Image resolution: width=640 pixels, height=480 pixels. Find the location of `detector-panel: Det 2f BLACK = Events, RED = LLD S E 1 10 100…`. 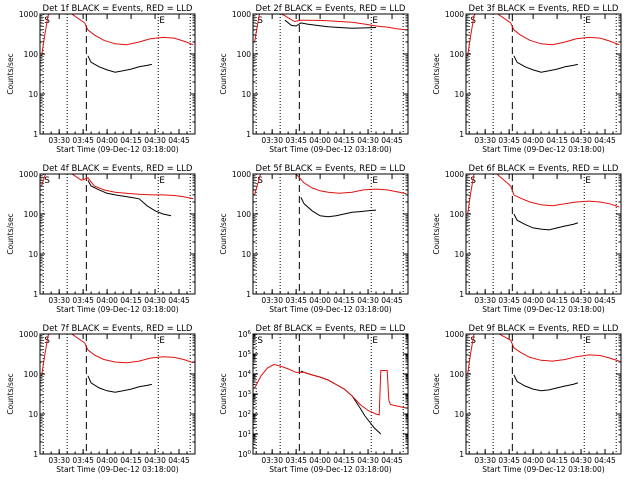

detector-panel: Det 2f BLACK = Events, RED = LLD S E 1 10 100… is located at coordinates (314, 79).